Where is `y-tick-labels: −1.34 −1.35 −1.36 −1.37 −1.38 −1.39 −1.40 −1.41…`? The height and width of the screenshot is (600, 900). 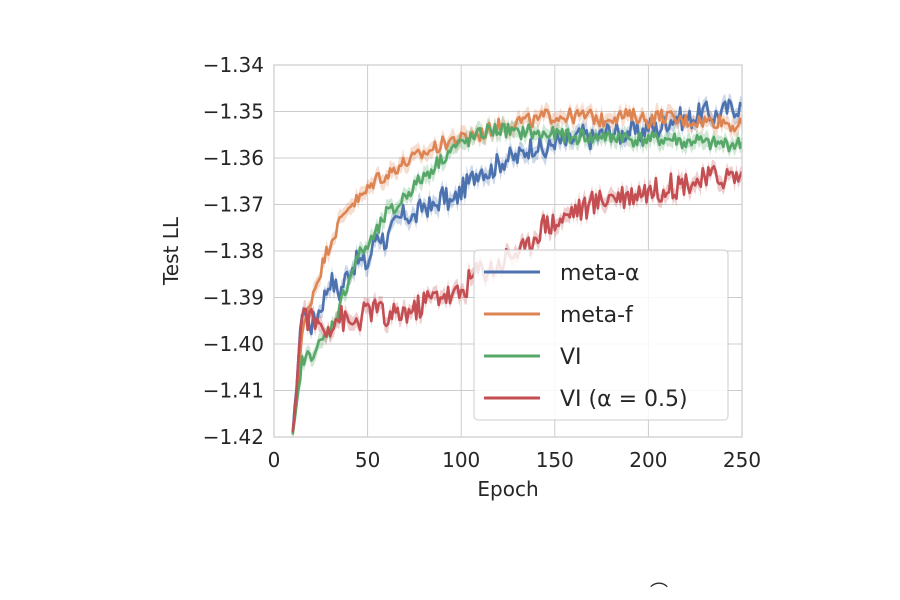
y-tick-labels: −1.34 −1.35 −1.36 −1.37 −1.38 −1.39 −1.40 −1.41… is located at coordinates (233, 251).